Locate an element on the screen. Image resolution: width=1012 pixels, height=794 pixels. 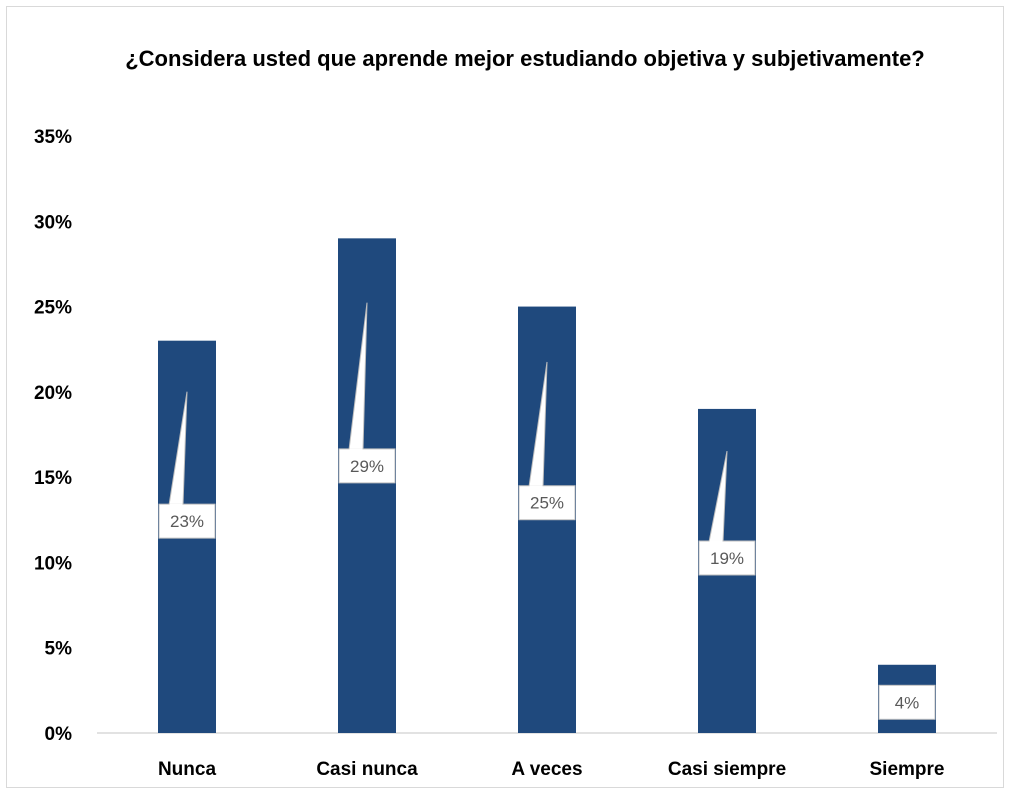
y-tick-label: 25% is located at coordinates (53, 308).